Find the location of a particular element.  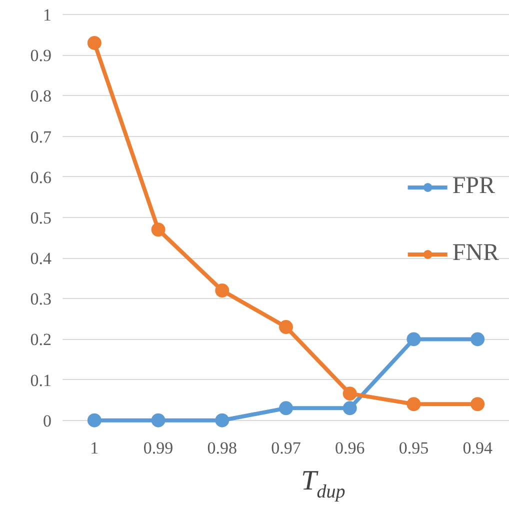

x-tick-label: 1 is located at coordinates (94, 448).